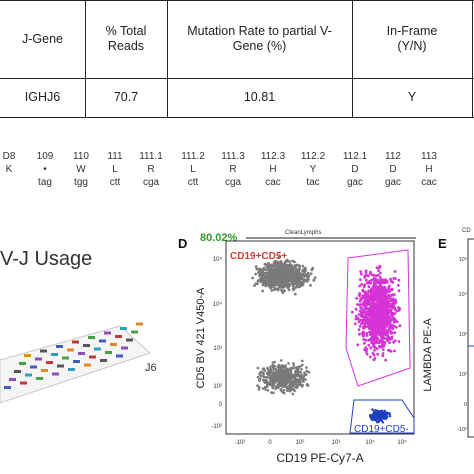 This screenshot has height=474, width=474. I want to click on codon-triplet: tgg, so click(81, 182).